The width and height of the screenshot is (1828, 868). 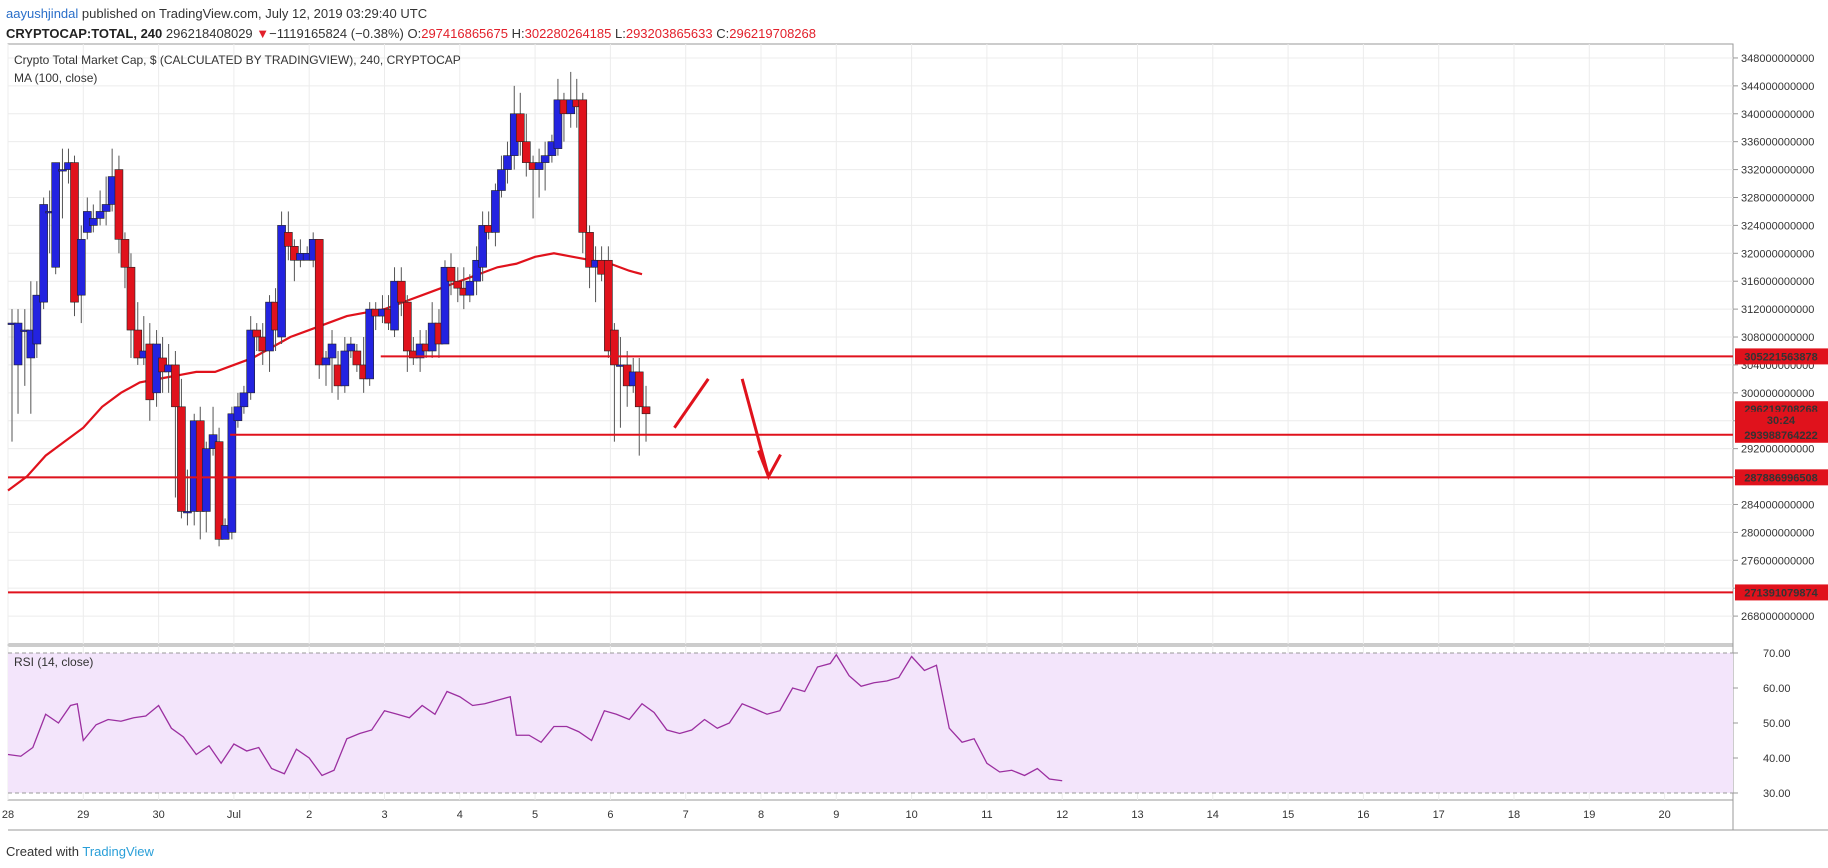 What do you see at coordinates (1777, 115) in the screenshot?
I see `y-tick-label: 340000000000` at bounding box center [1777, 115].